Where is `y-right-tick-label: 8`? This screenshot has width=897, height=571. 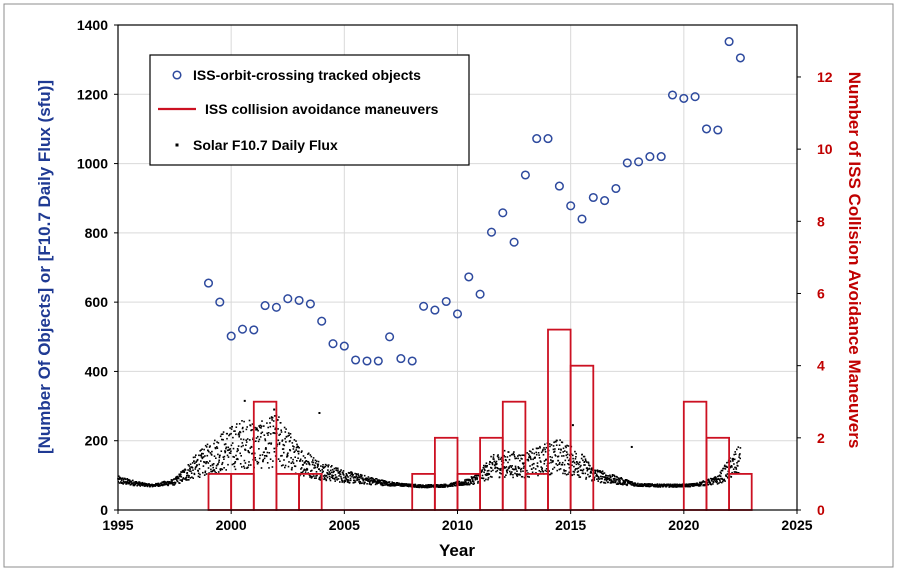 y-right-tick-label: 8 is located at coordinates (821, 221).